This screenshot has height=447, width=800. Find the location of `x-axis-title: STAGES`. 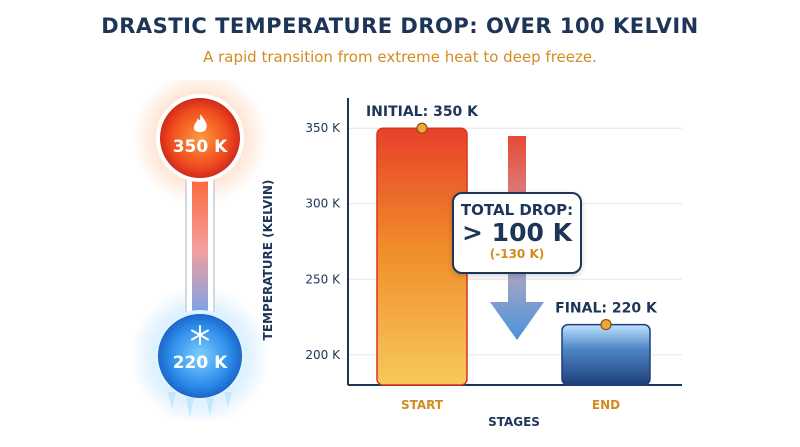

x-axis-title: STAGES is located at coordinates (514, 422).